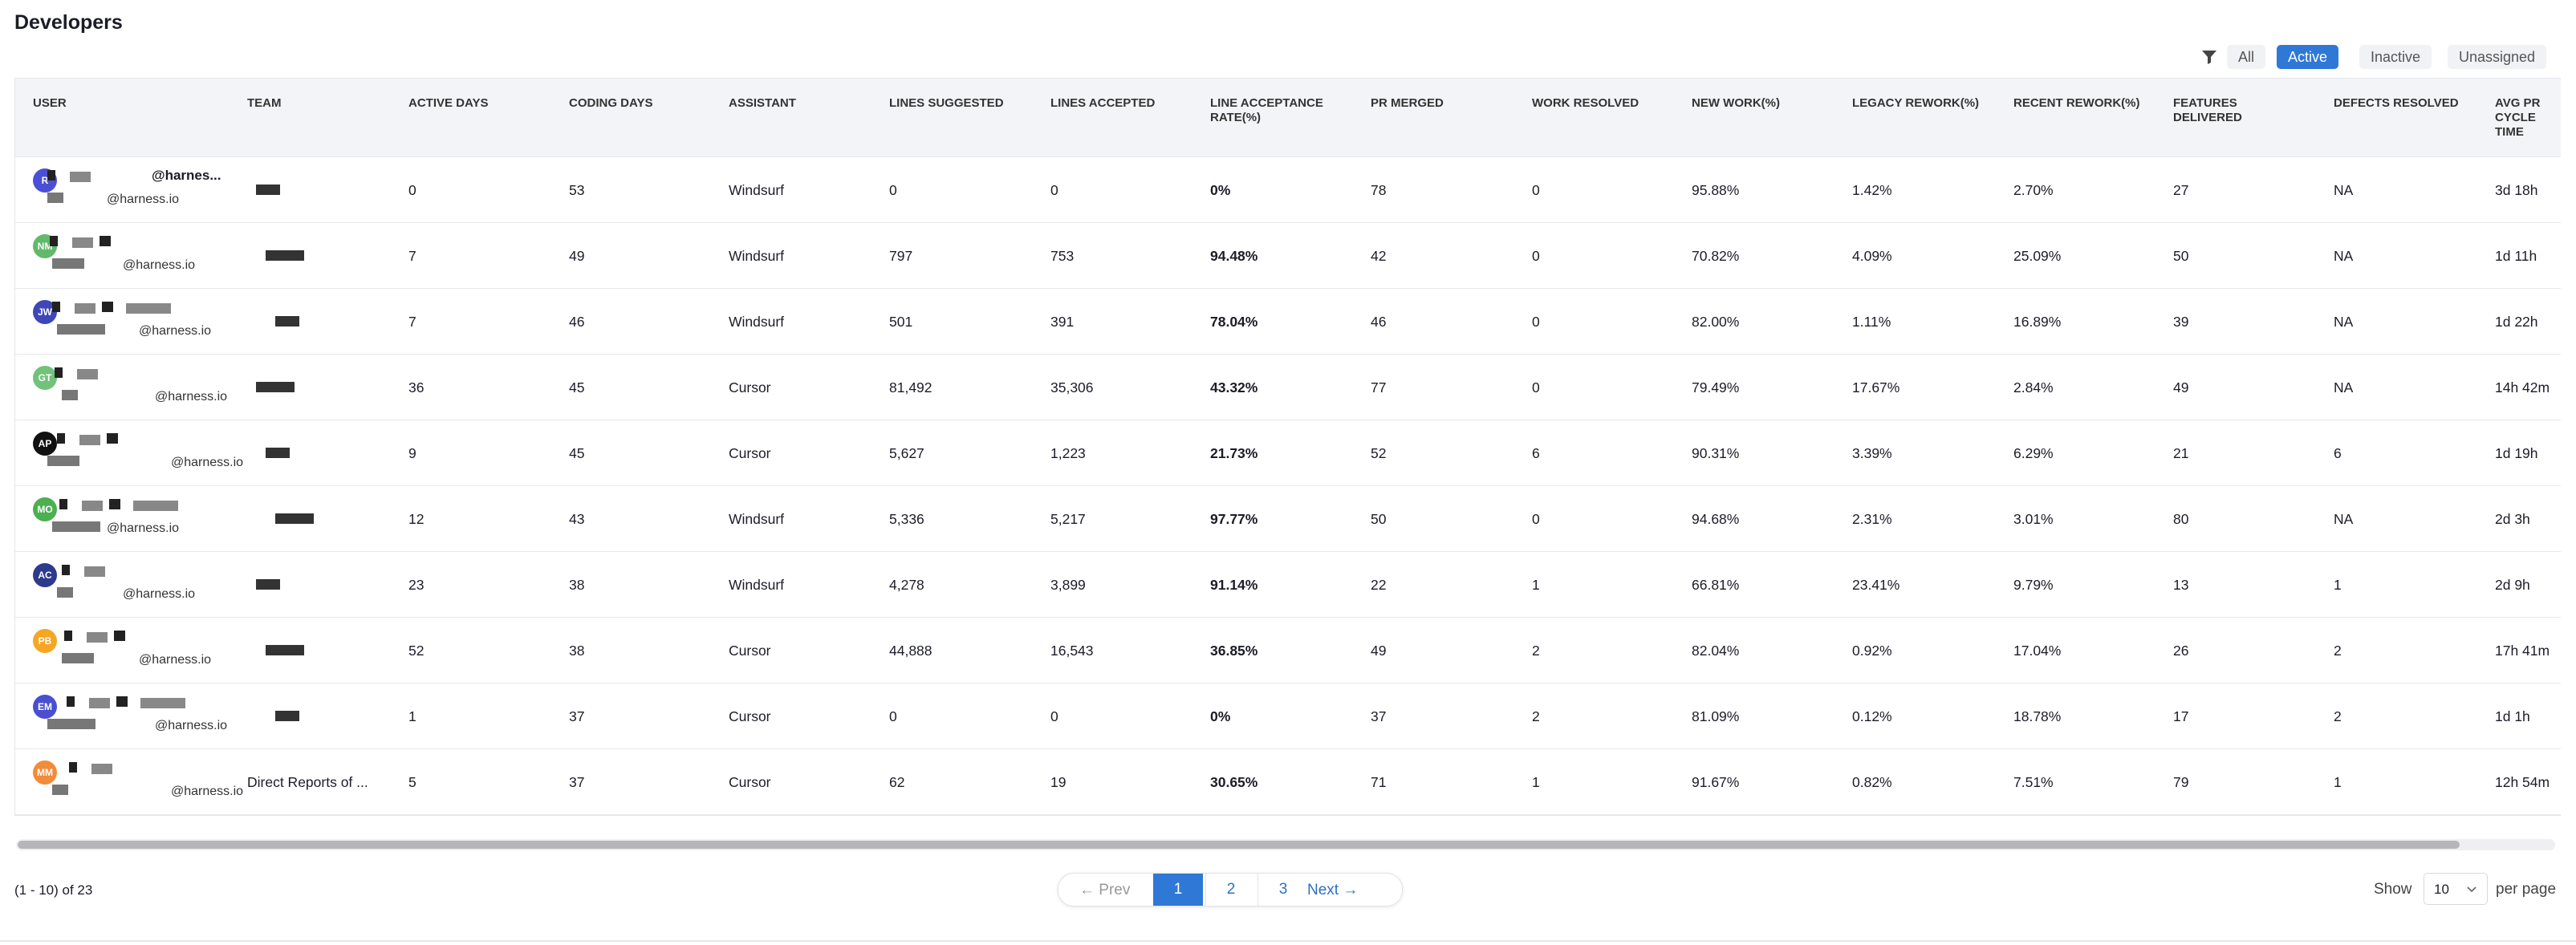 This screenshot has height=945, width=2576. I want to click on filter-icon, so click(2209, 57).